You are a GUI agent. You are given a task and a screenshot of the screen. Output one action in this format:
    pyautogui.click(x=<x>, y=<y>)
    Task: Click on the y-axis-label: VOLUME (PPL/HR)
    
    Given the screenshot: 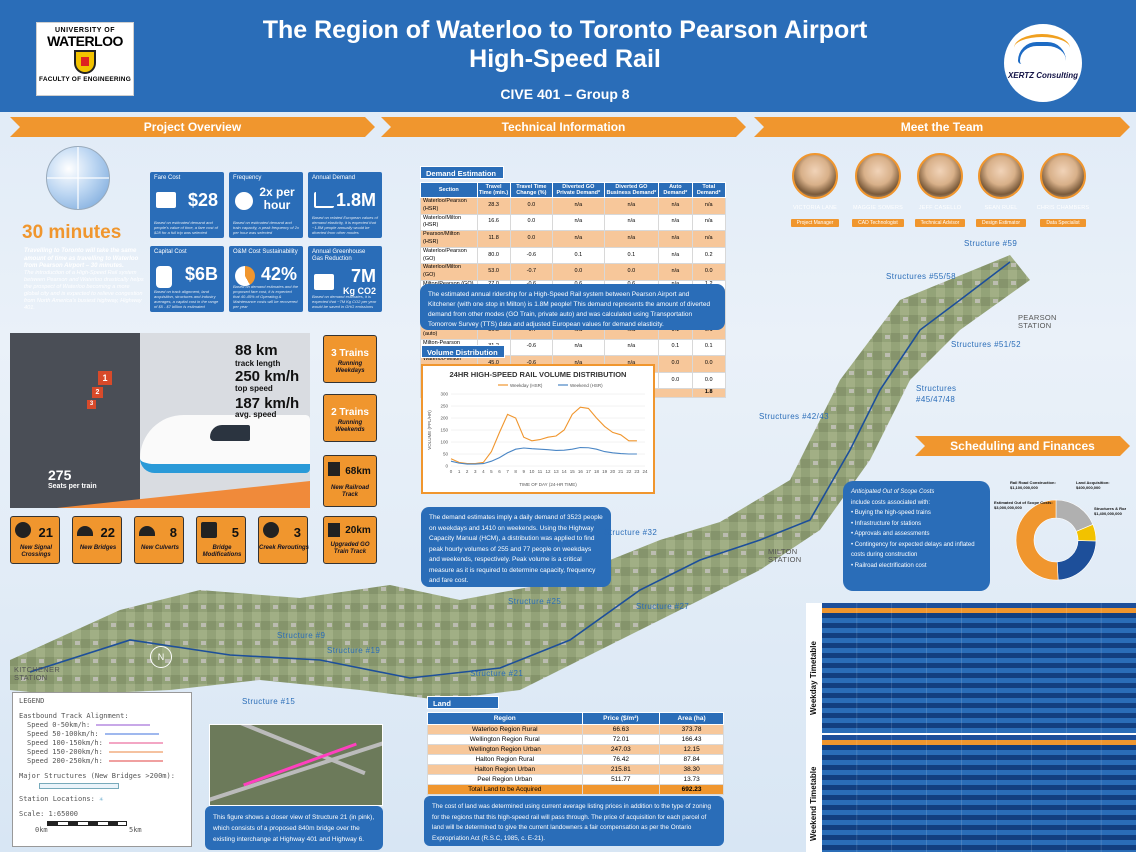 What is the action you would take?
    pyautogui.click(x=429, y=430)
    